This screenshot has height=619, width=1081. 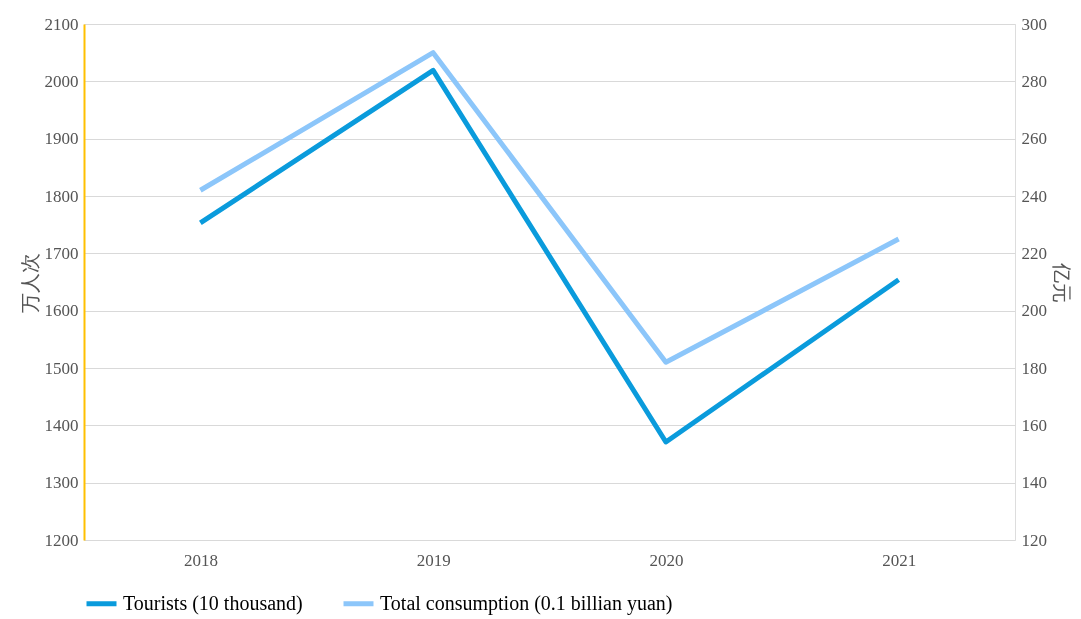 What do you see at coordinates (61, 425) in the screenshot?
I see `y-tick-label: 1400` at bounding box center [61, 425].